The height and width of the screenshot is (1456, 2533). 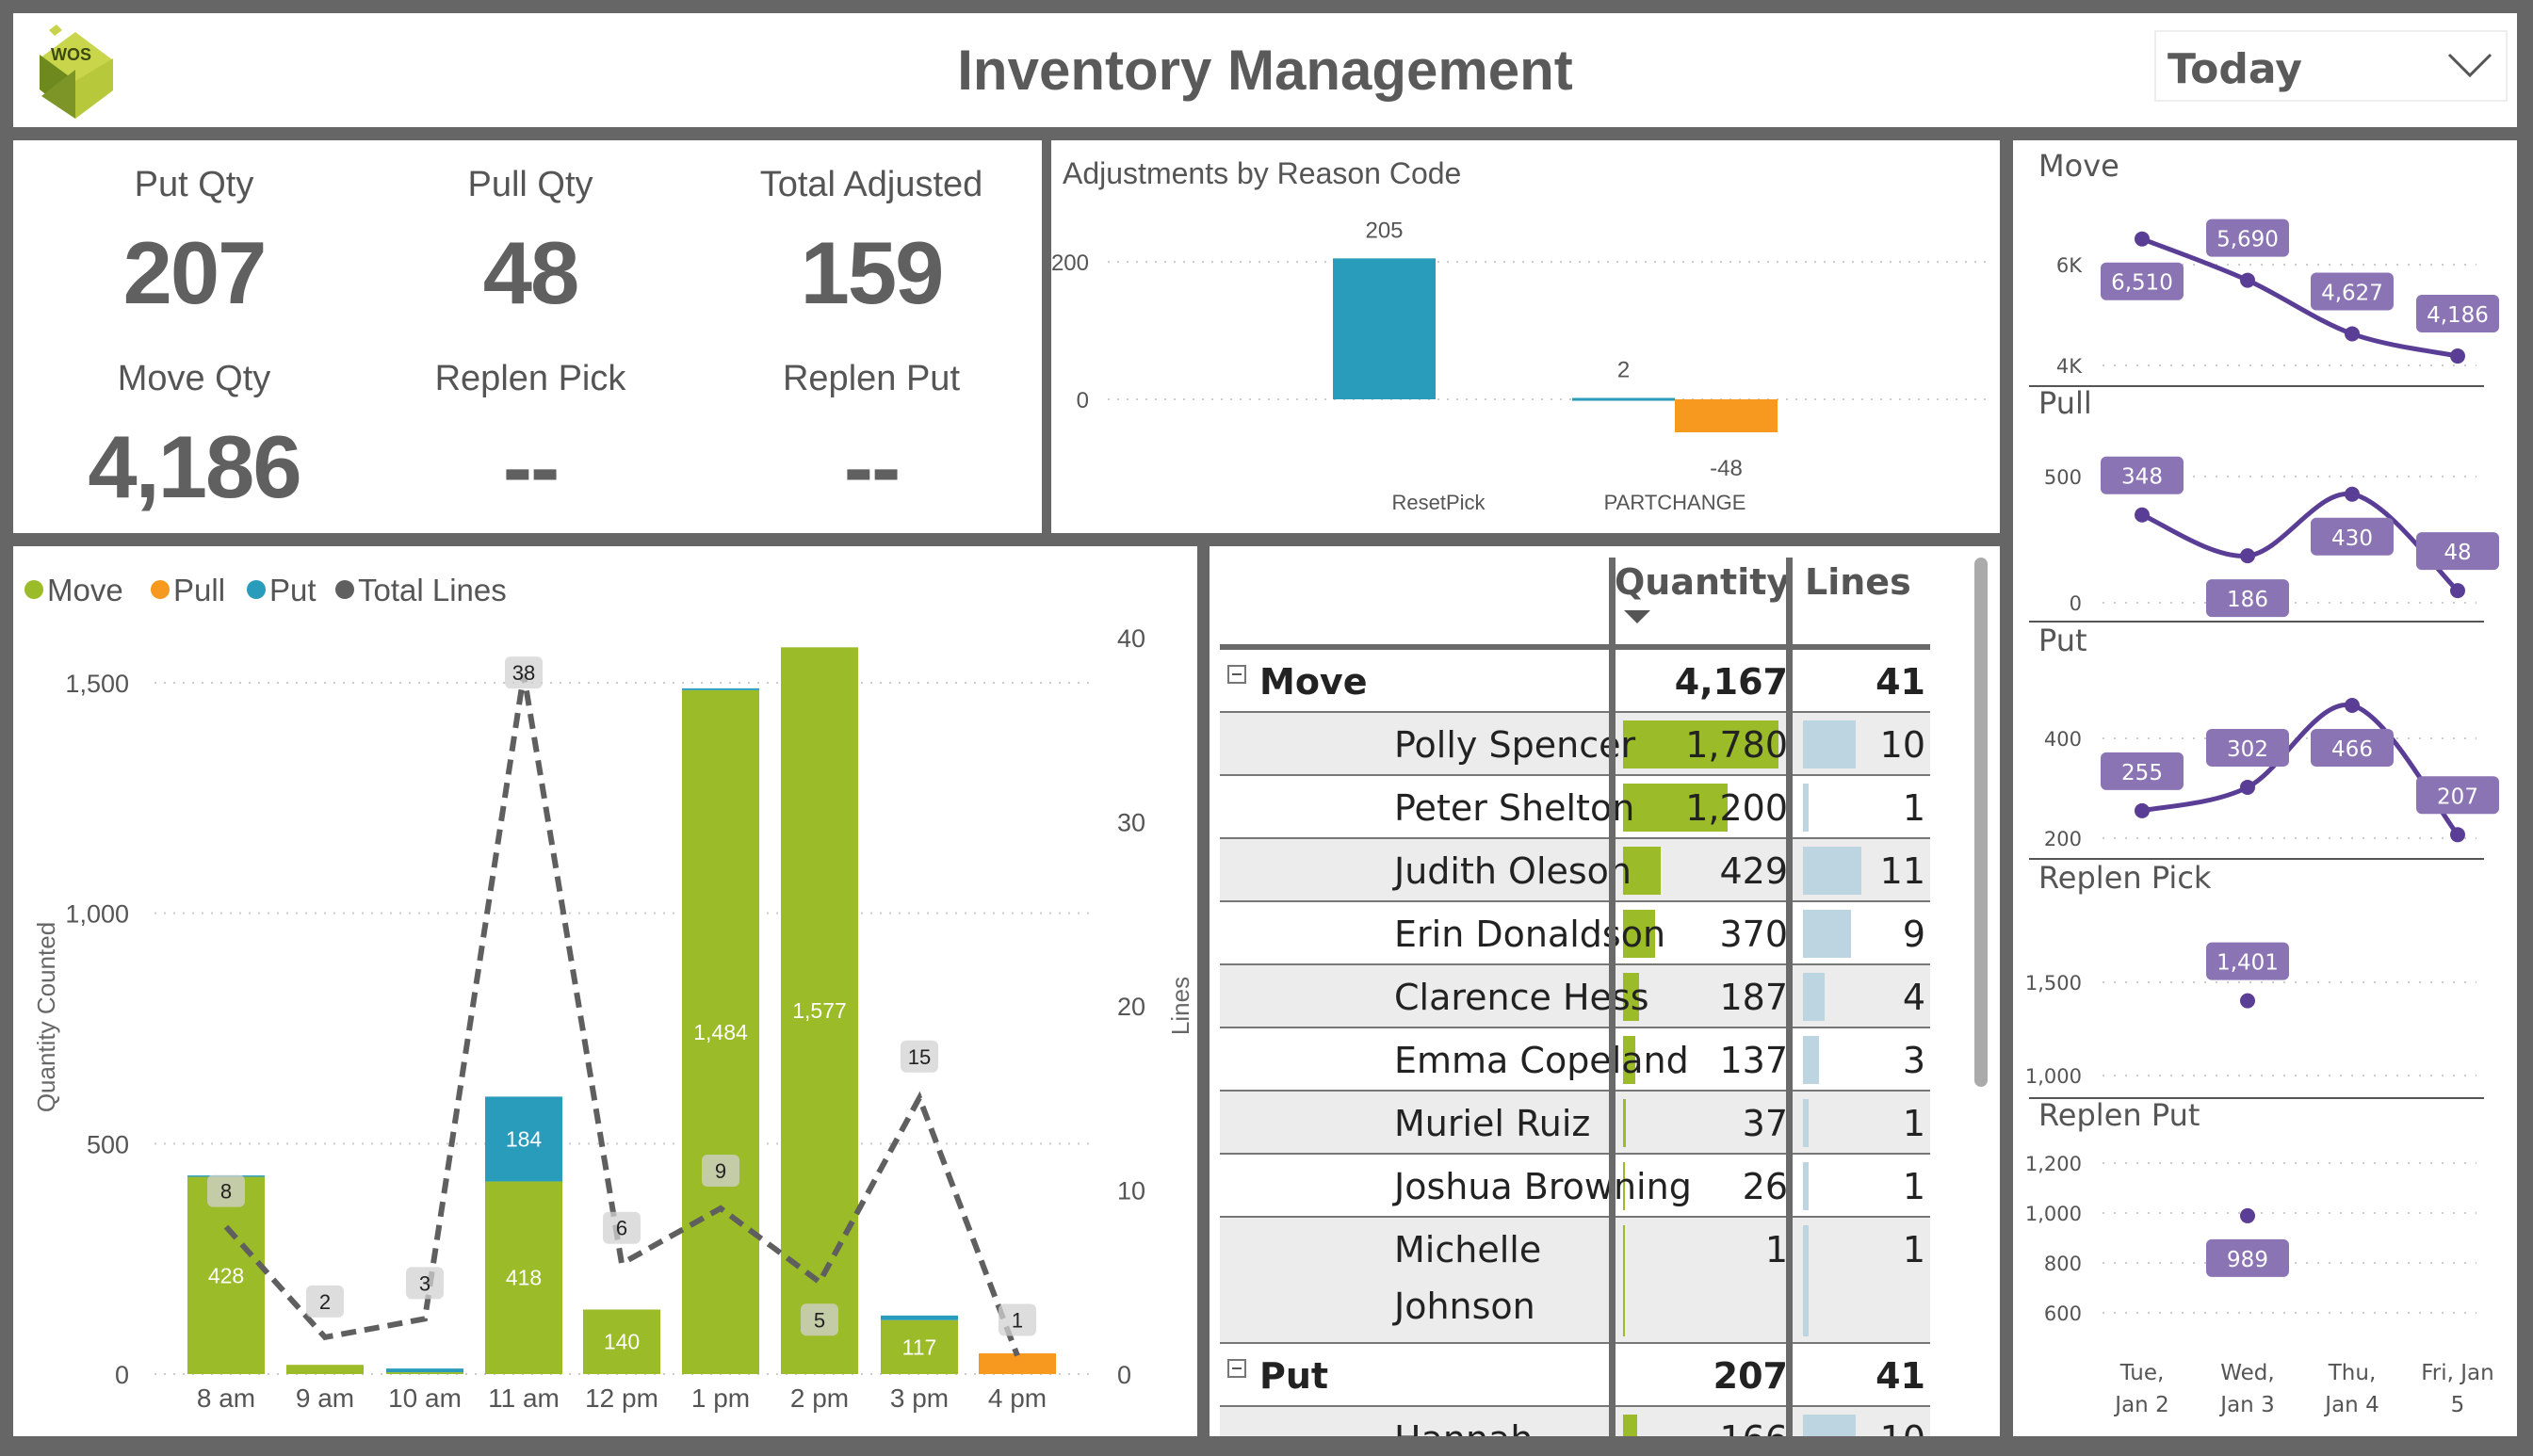 What do you see at coordinates (1492, 1123) in the screenshot?
I see `row-name: Muriel Ruiz` at bounding box center [1492, 1123].